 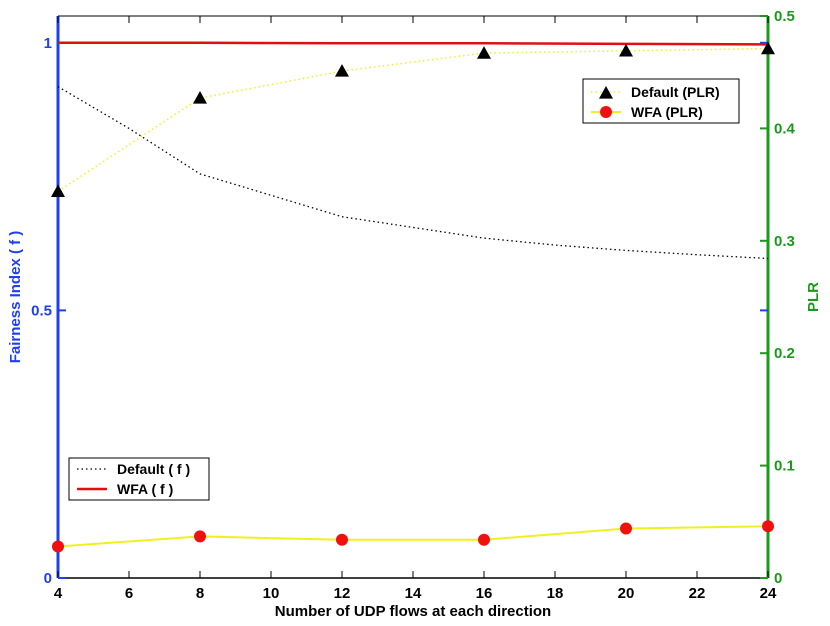 I want to click on x-tick-label: 24, so click(x=768, y=593).